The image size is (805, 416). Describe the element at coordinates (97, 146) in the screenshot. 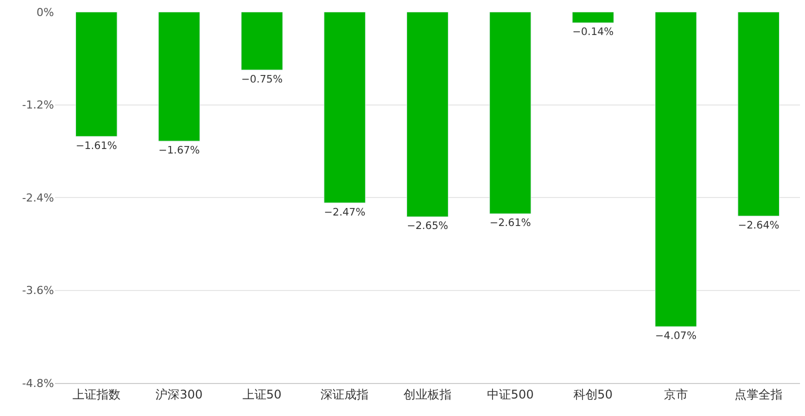

I see `data-label: −1.61%` at that location.